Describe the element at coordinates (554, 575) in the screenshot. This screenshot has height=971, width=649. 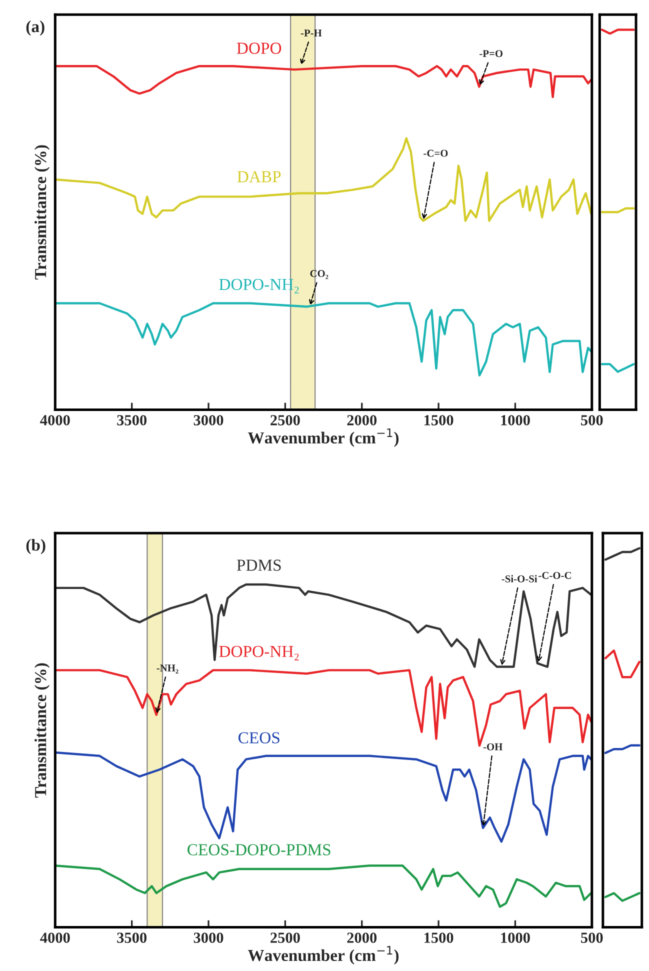
I see `annotation: -C-O-C` at that location.